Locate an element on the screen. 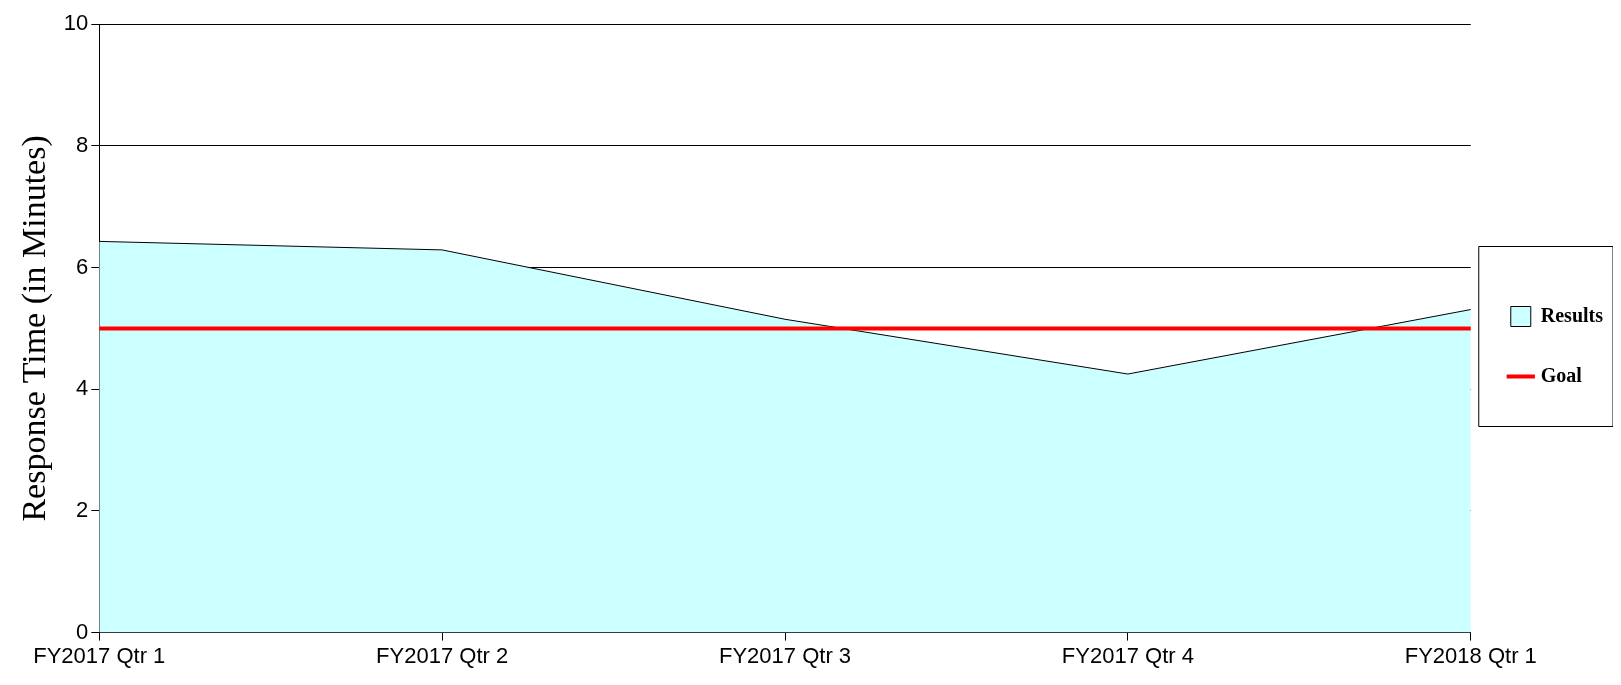 The height and width of the screenshot is (685, 1621). y-tick-label: 10 is located at coordinates (76, 23).